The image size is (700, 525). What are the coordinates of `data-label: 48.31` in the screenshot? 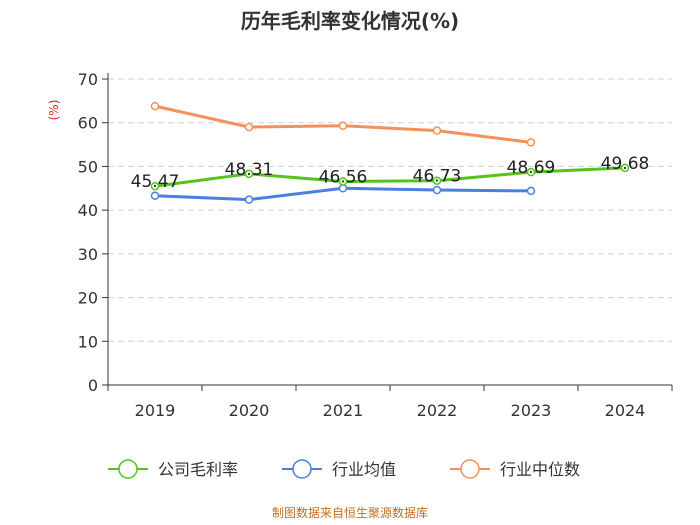 It's located at (249, 170).